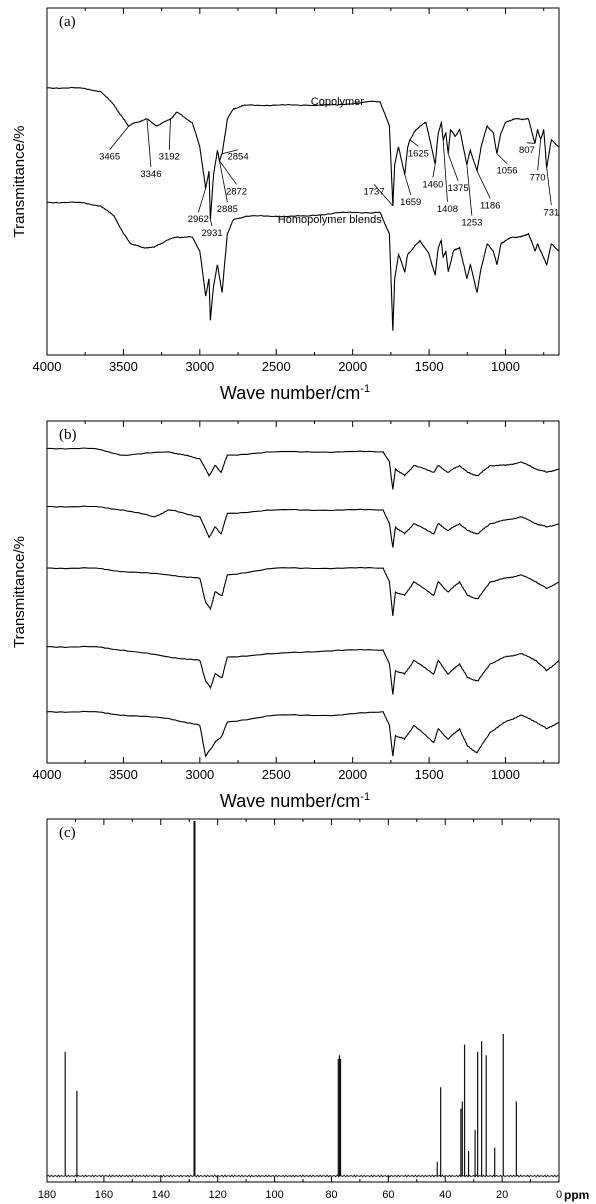 Image resolution: width=596 pixels, height=1204 pixels. What do you see at coordinates (217, 1195) in the screenshot?
I see `x-tick-label: 120` at bounding box center [217, 1195].